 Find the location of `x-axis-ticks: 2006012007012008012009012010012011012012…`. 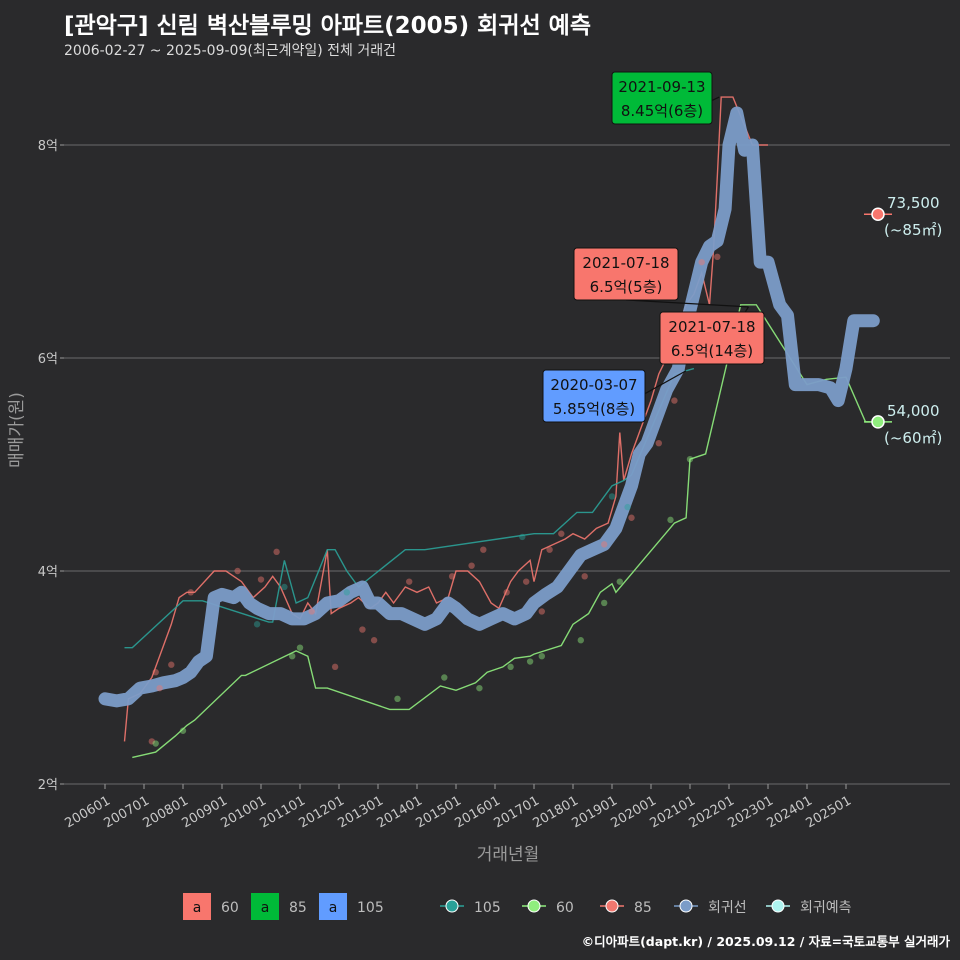

x-axis-ticks: 2006012007012008012009012010012011012012… is located at coordinates (458, 807).